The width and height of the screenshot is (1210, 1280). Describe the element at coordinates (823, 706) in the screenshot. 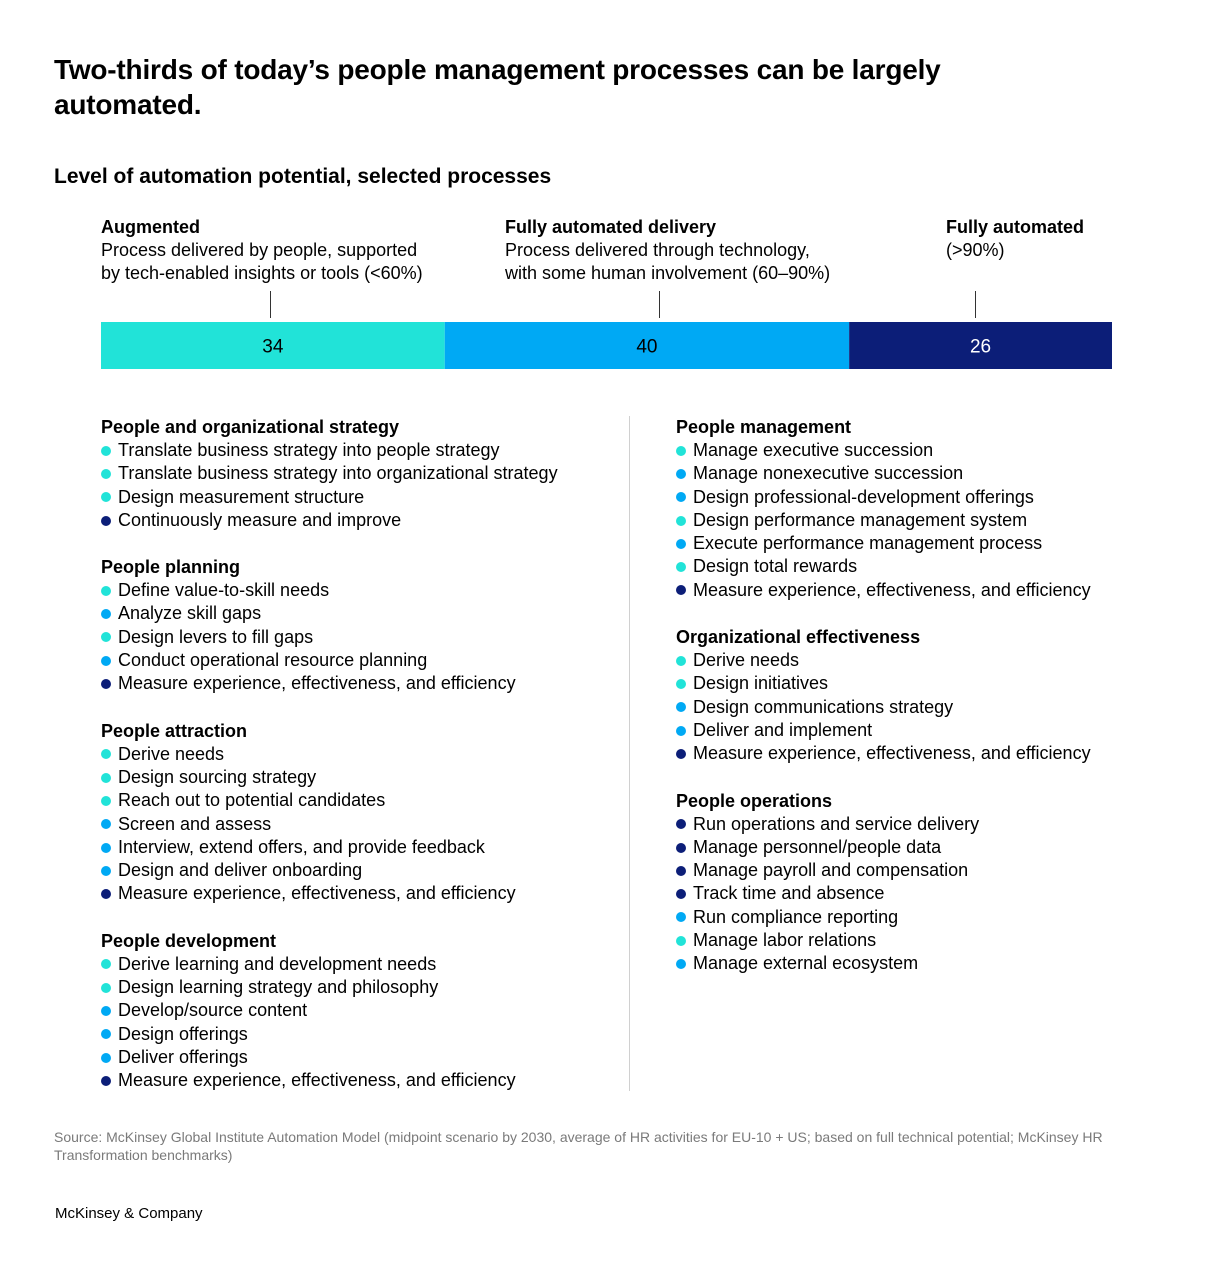

I see `process-item-label: Design communications strategy` at that location.